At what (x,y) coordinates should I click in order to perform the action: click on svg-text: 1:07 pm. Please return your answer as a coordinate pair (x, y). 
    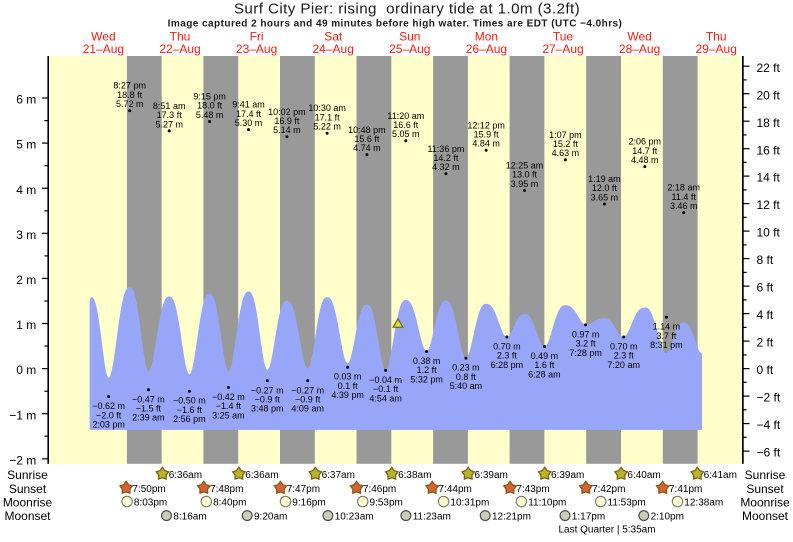
    Looking at the image, I should click on (565, 135).